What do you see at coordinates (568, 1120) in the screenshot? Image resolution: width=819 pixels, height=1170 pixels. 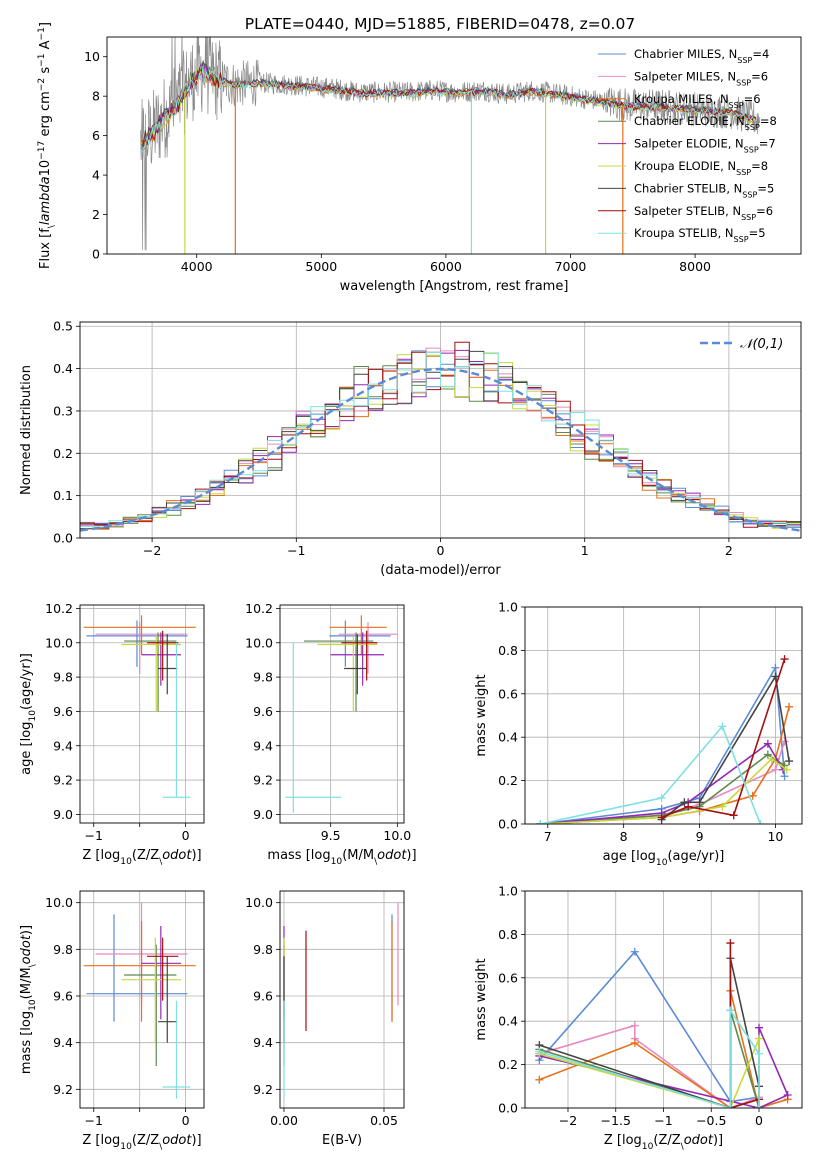 I see `x-tick-label: −2` at bounding box center [568, 1120].